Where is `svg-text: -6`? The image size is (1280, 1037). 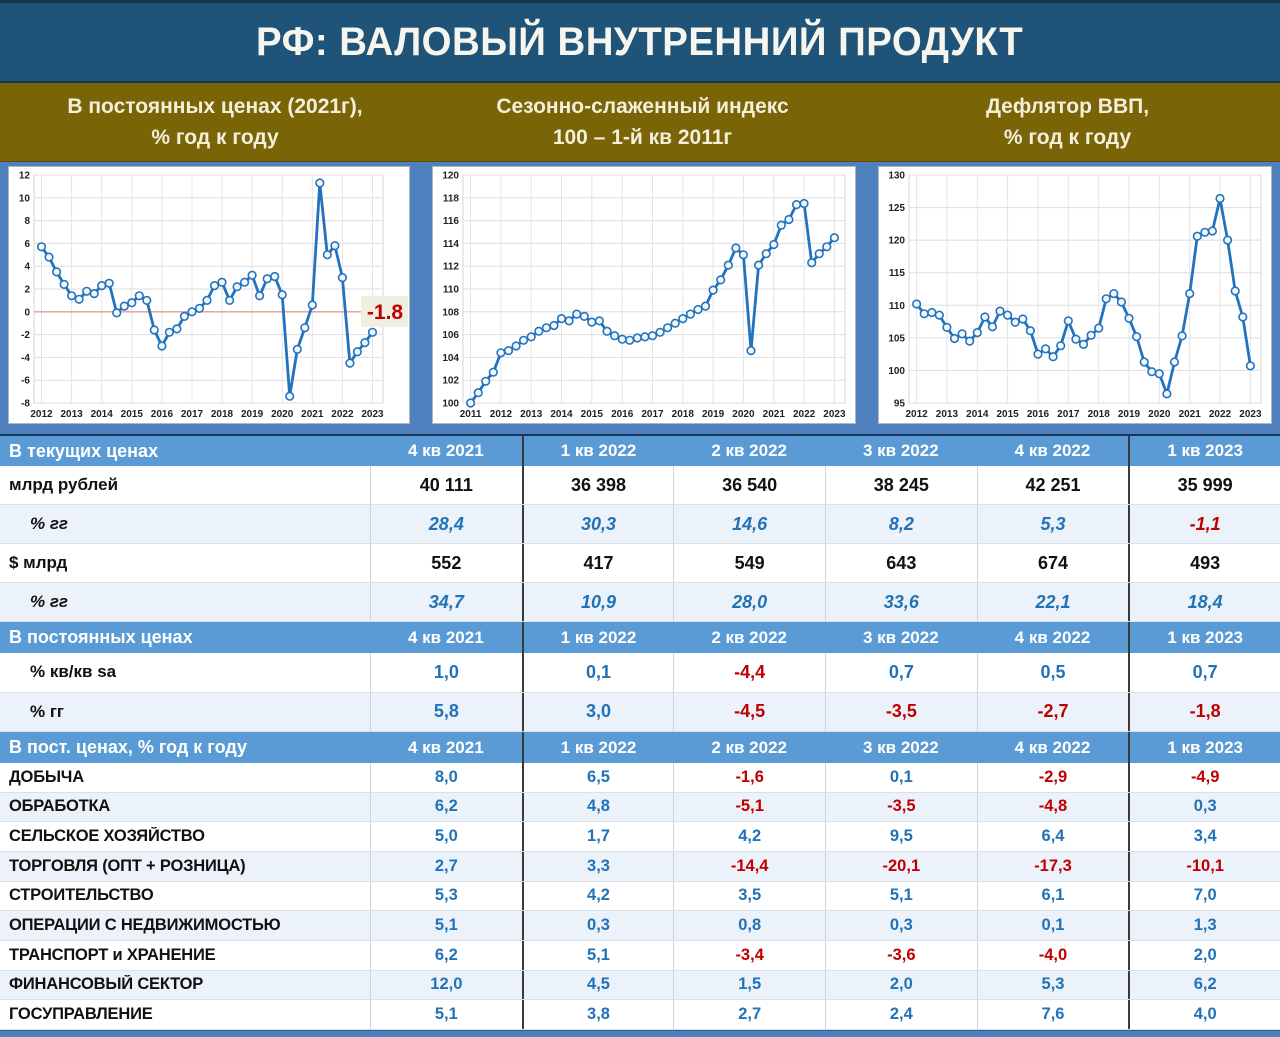
svg-text: -6 is located at coordinates (25, 381).